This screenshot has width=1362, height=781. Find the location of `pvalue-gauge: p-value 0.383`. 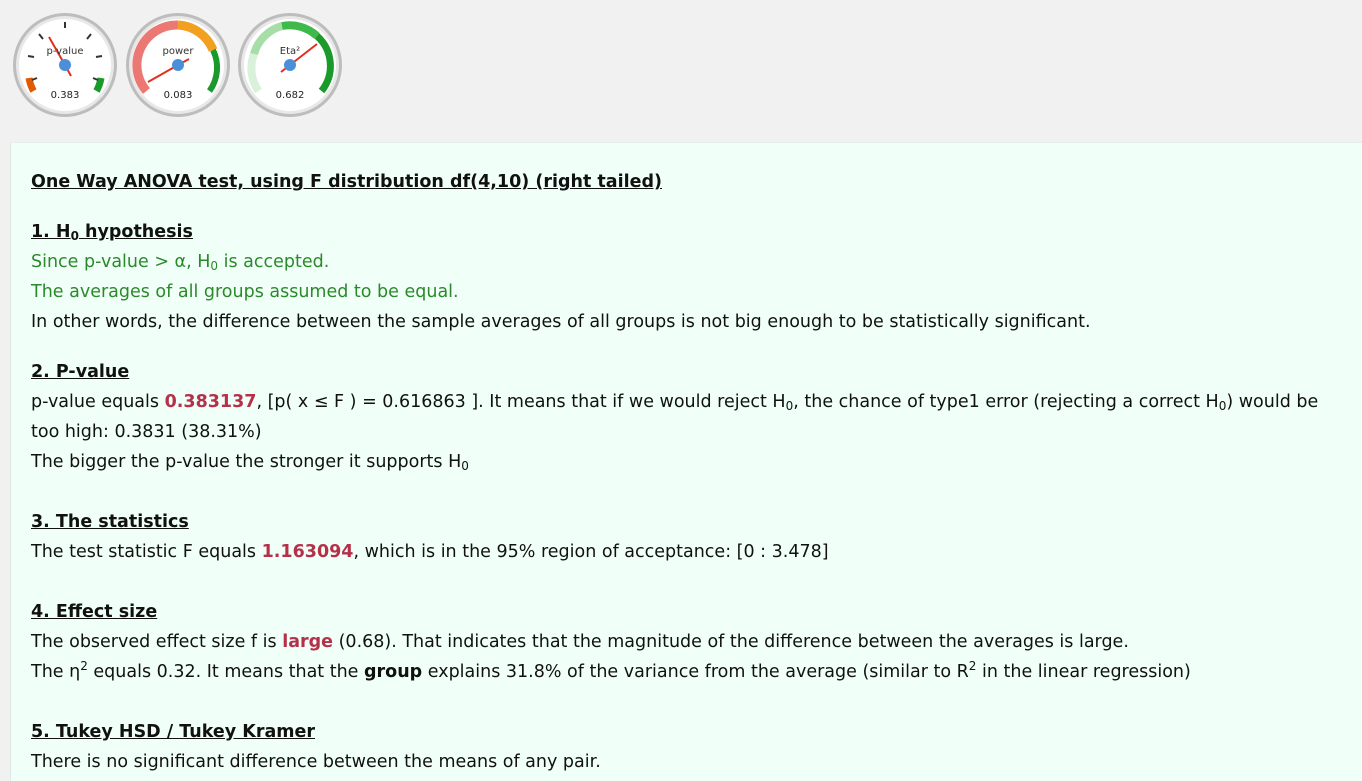

pvalue-gauge: p-value 0.383 is located at coordinates (65, 65).